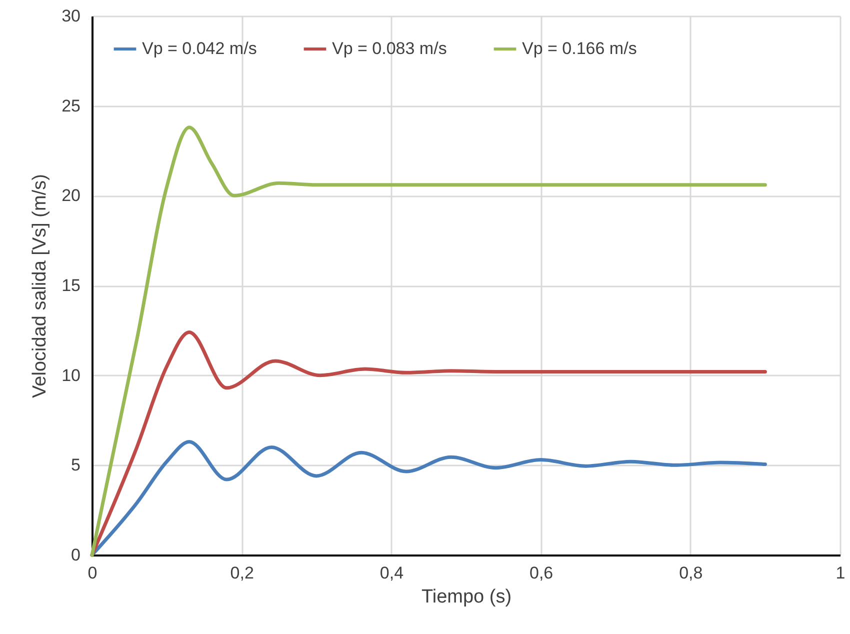  I want to click on x-tick-label: 0, so click(93, 573).